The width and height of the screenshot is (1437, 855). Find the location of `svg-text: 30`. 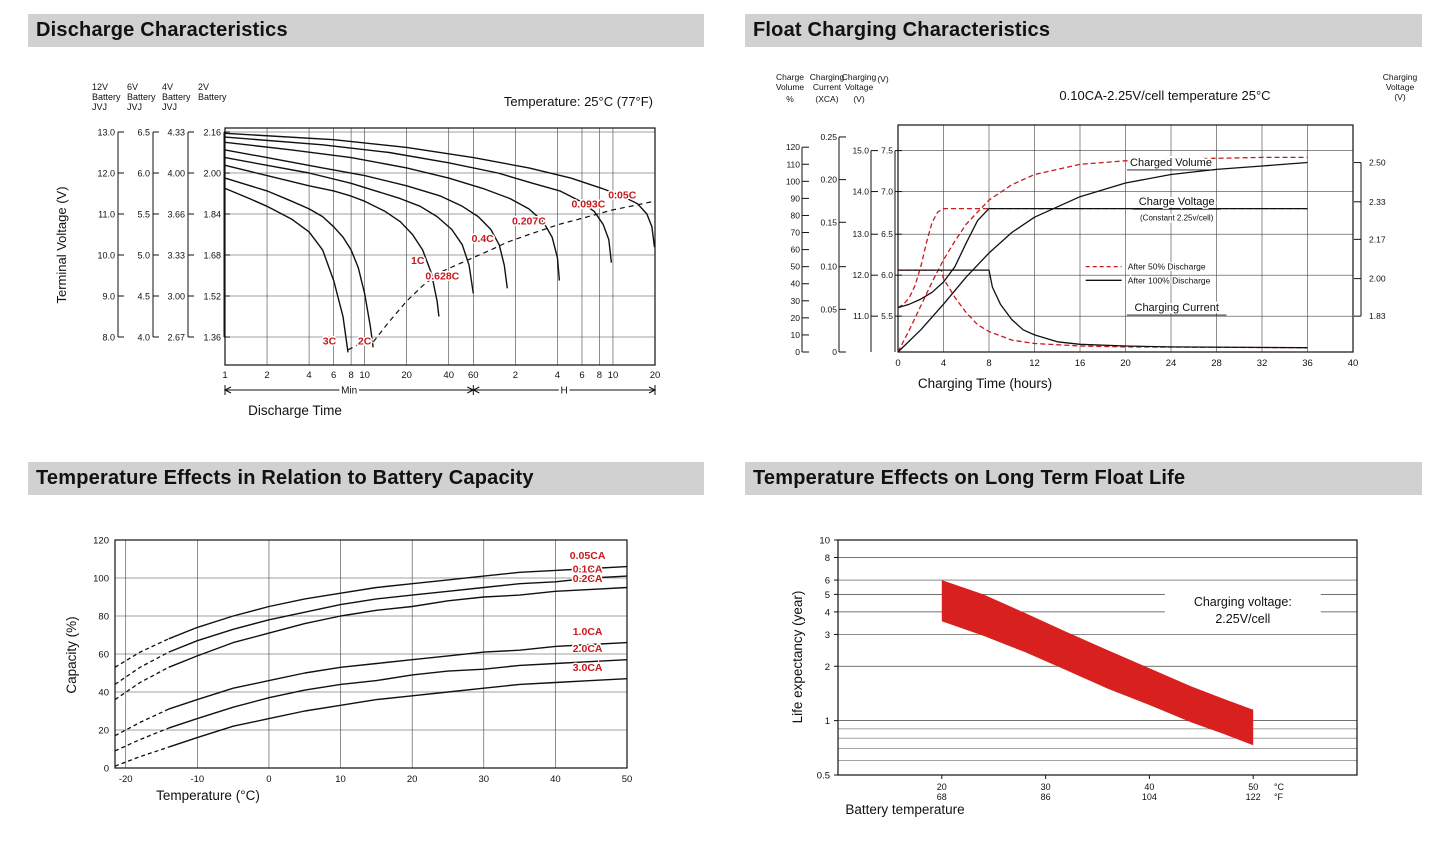

svg-text: 30 is located at coordinates (796, 301).